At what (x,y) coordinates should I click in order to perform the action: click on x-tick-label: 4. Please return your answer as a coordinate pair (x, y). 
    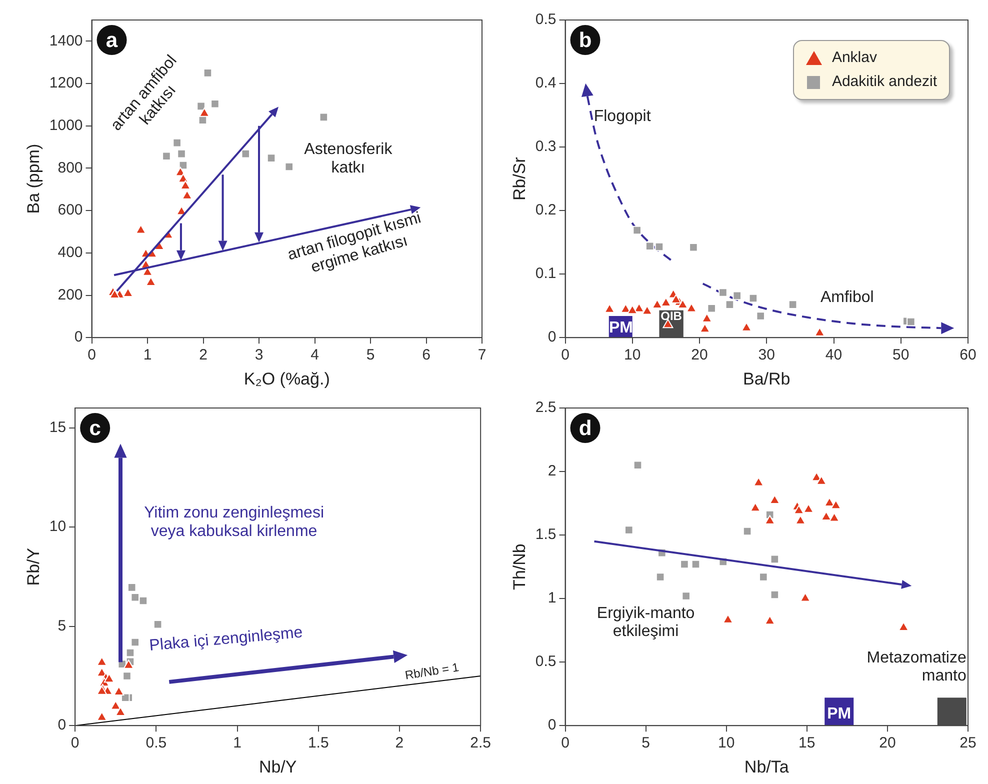
    Looking at the image, I should click on (314, 355).